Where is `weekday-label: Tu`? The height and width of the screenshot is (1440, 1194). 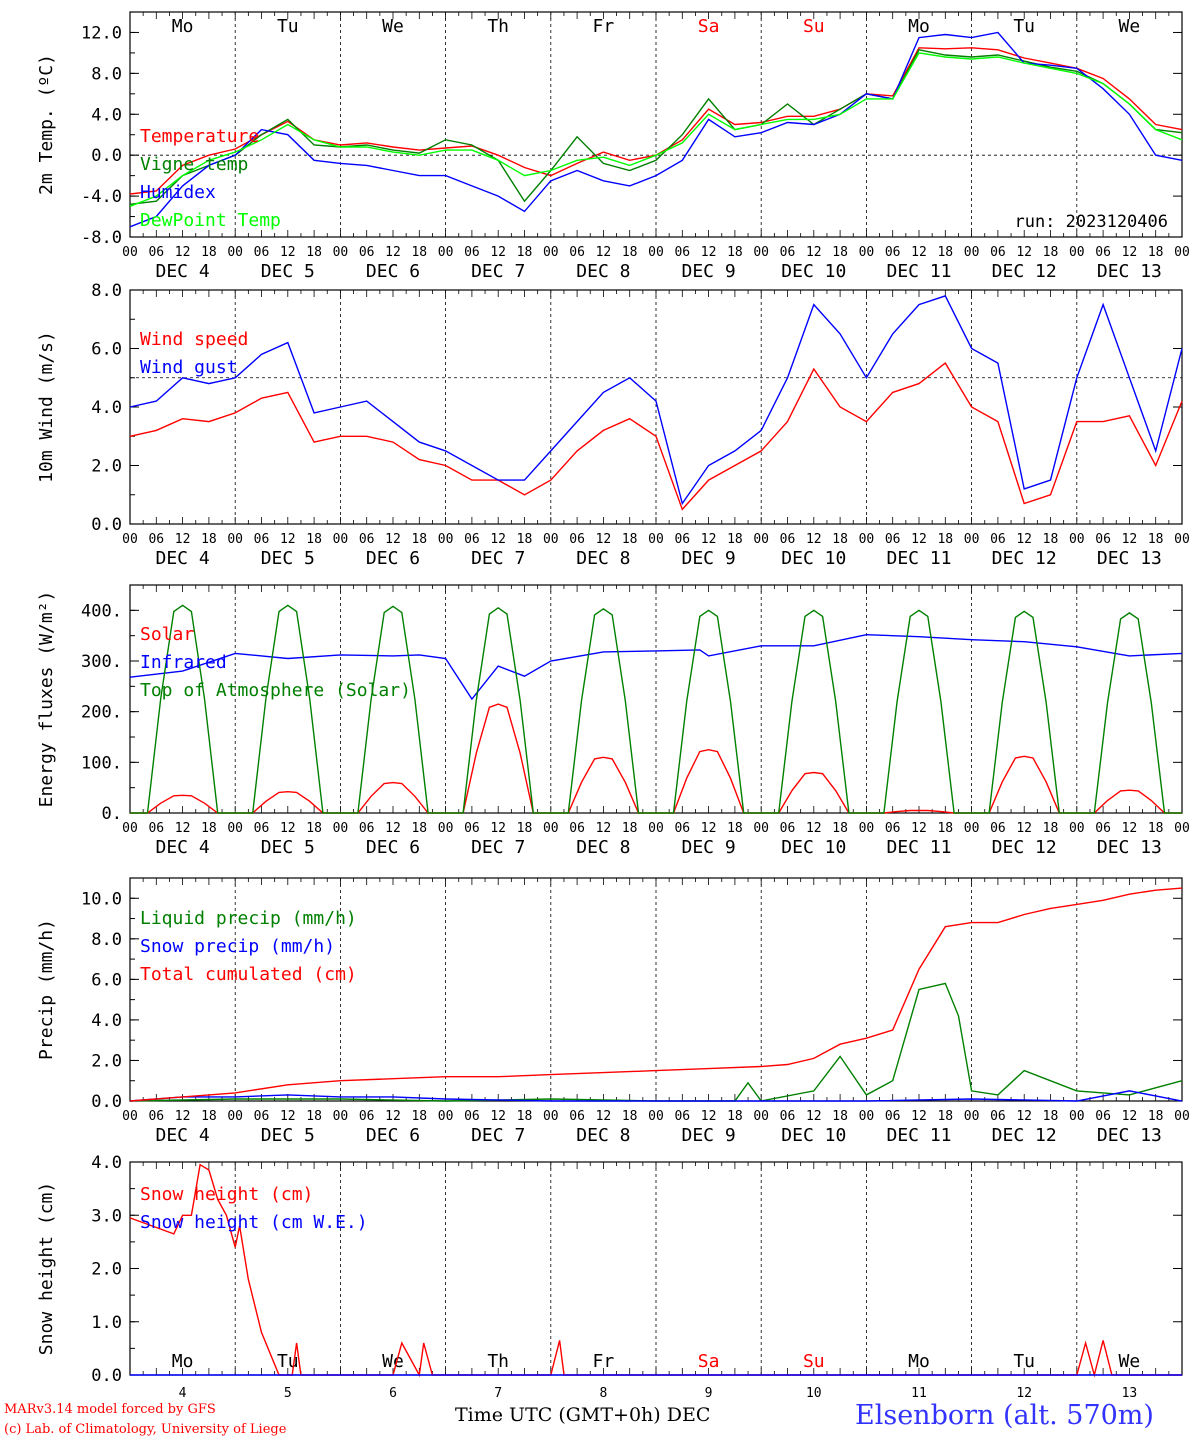
weekday-label: Tu is located at coordinates (1024, 1361).